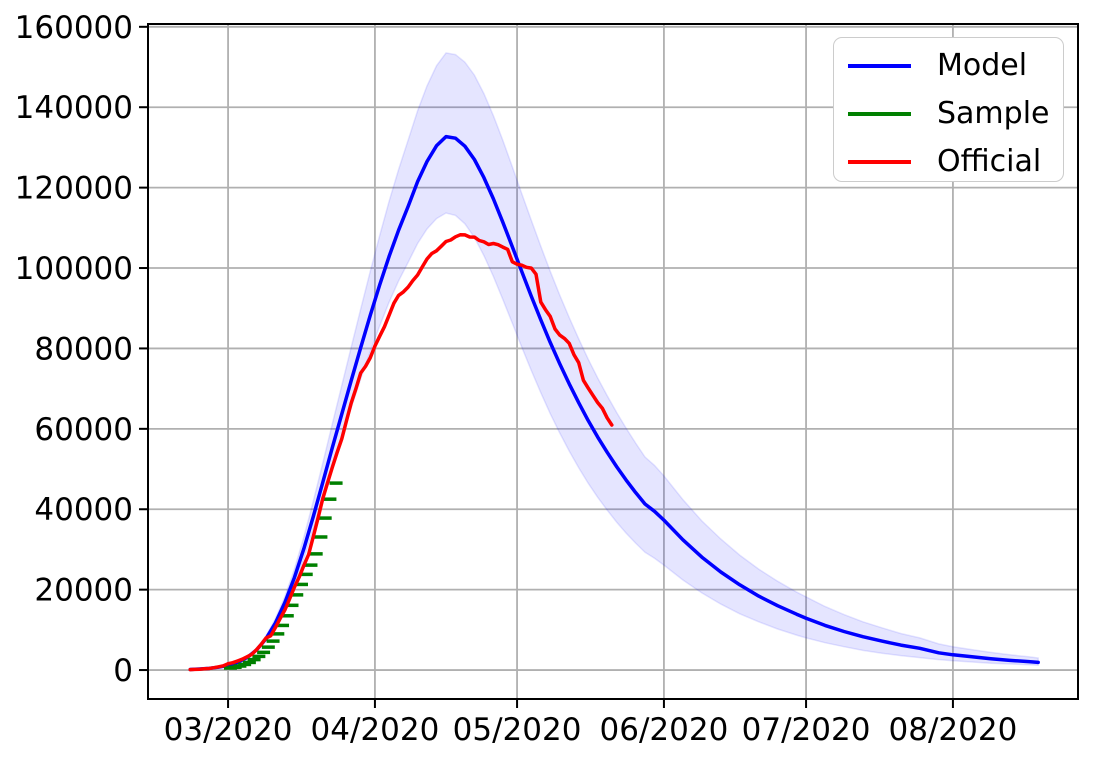 The height and width of the screenshot is (762, 1093). I want to click on legend: Model Sample Official, so click(948, 109).